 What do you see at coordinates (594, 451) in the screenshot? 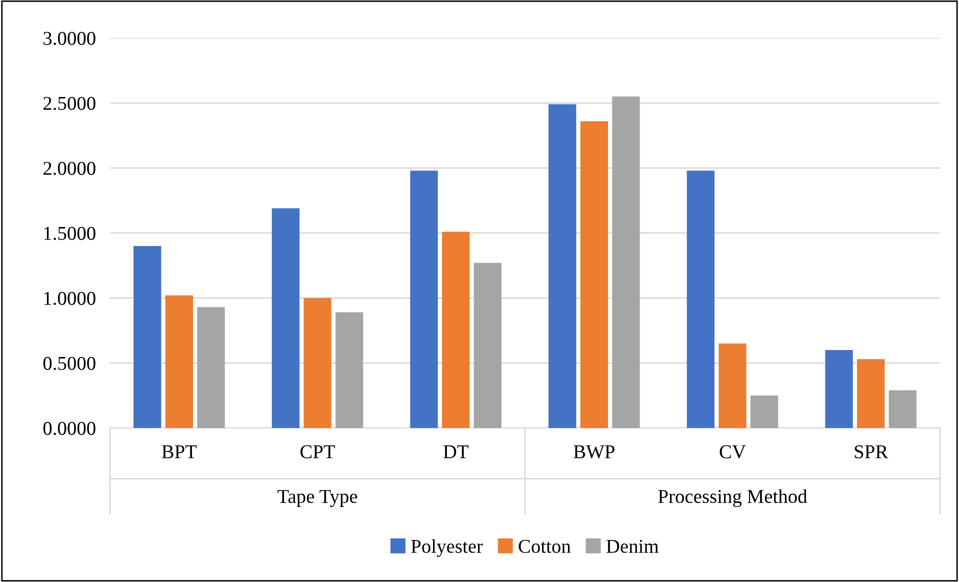
I see `x-tick-label: BWP` at bounding box center [594, 451].